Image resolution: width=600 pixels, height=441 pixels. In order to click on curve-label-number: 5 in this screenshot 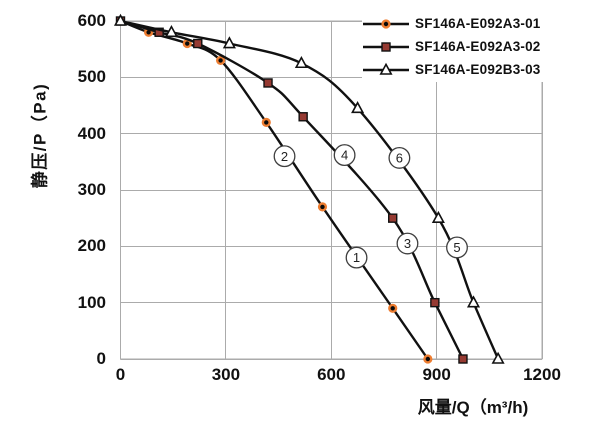, I will do `click(456, 247)`.